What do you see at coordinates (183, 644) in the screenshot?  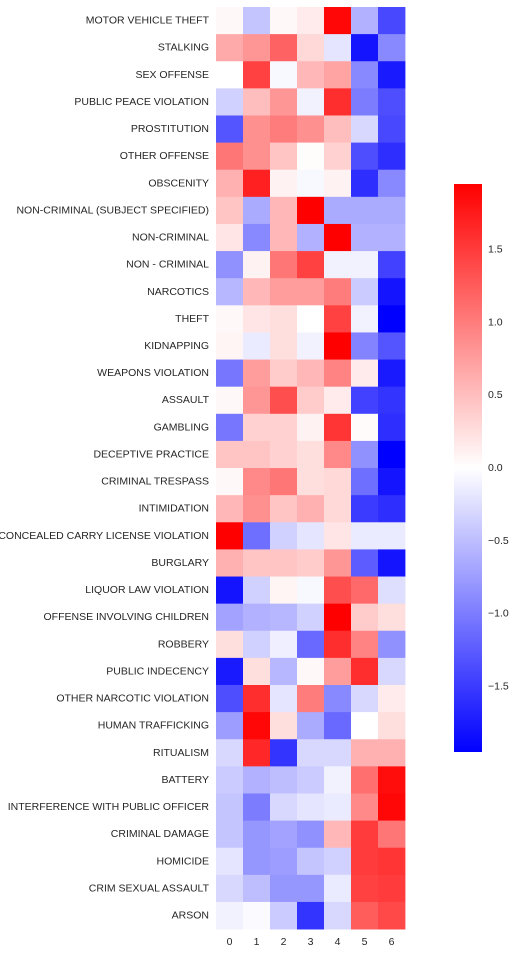 I see `y-tick-label: ROBBERY` at bounding box center [183, 644].